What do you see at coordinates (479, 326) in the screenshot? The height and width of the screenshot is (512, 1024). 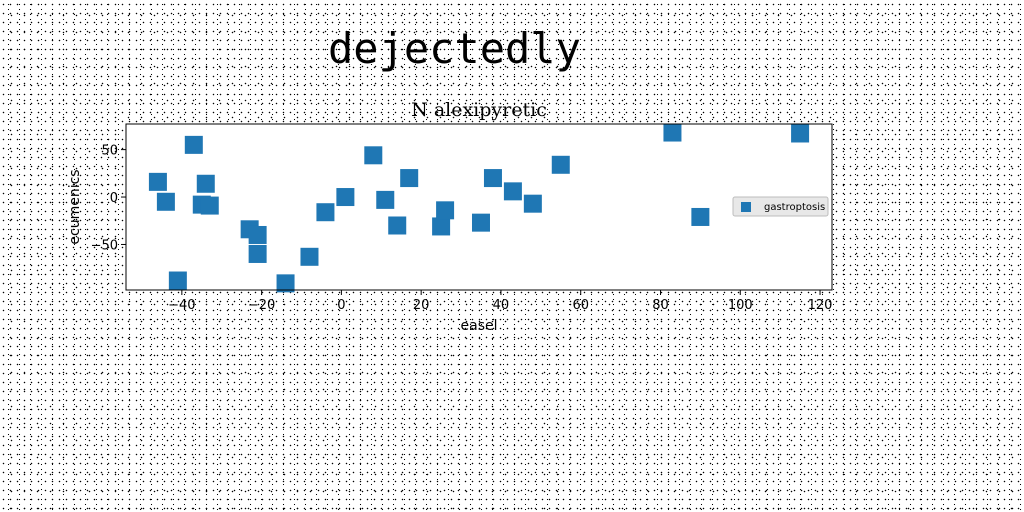 I see `x-axis-label: easel` at bounding box center [479, 326].